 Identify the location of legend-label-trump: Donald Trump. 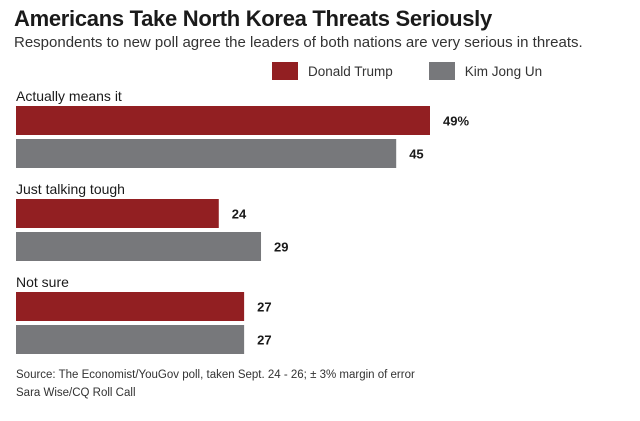
(350, 71).